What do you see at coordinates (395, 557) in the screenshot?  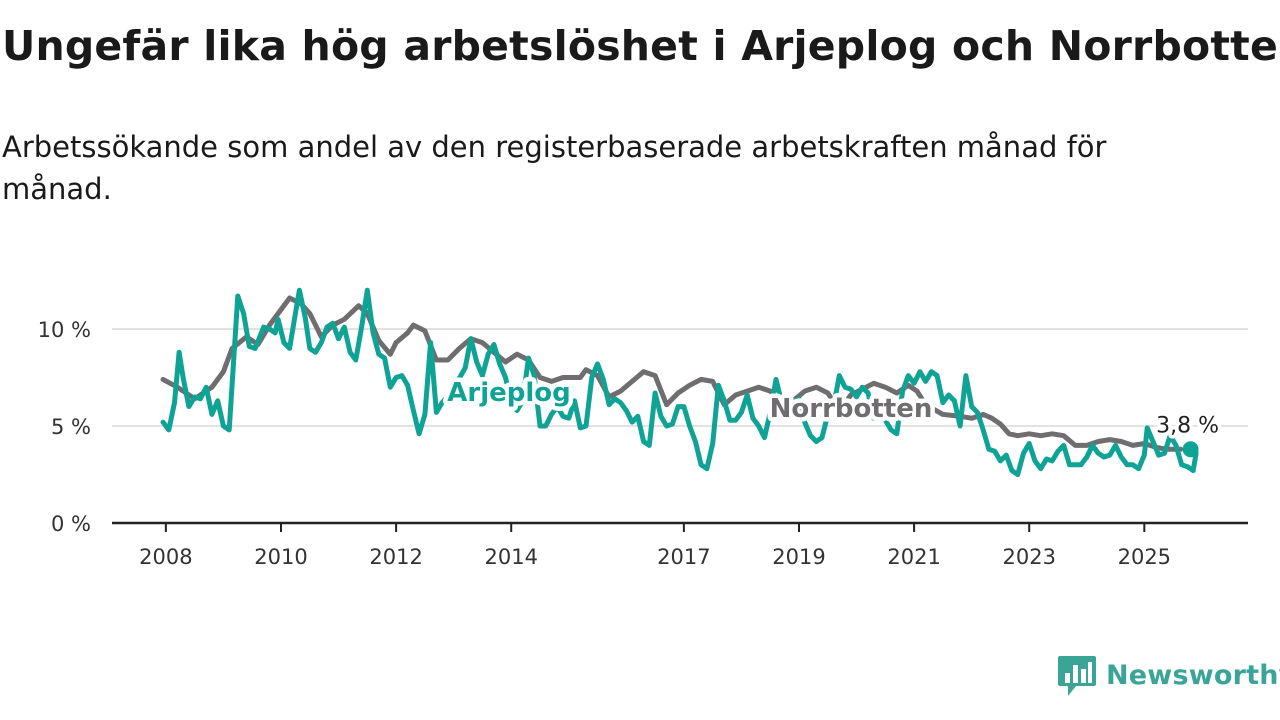 I see `x-tick-label: 2012` at bounding box center [395, 557].